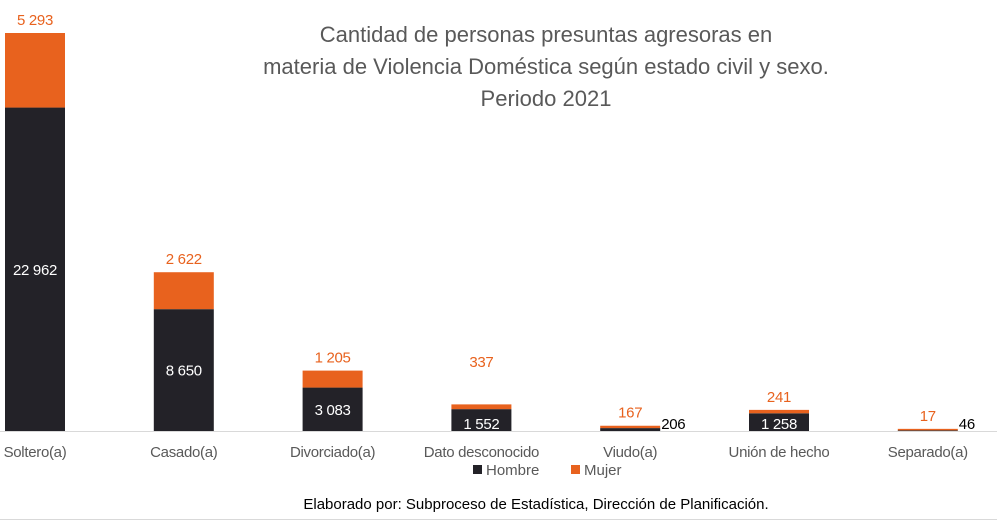  What do you see at coordinates (481, 452) in the screenshot?
I see `category-label-3: Dato desconocido` at bounding box center [481, 452].